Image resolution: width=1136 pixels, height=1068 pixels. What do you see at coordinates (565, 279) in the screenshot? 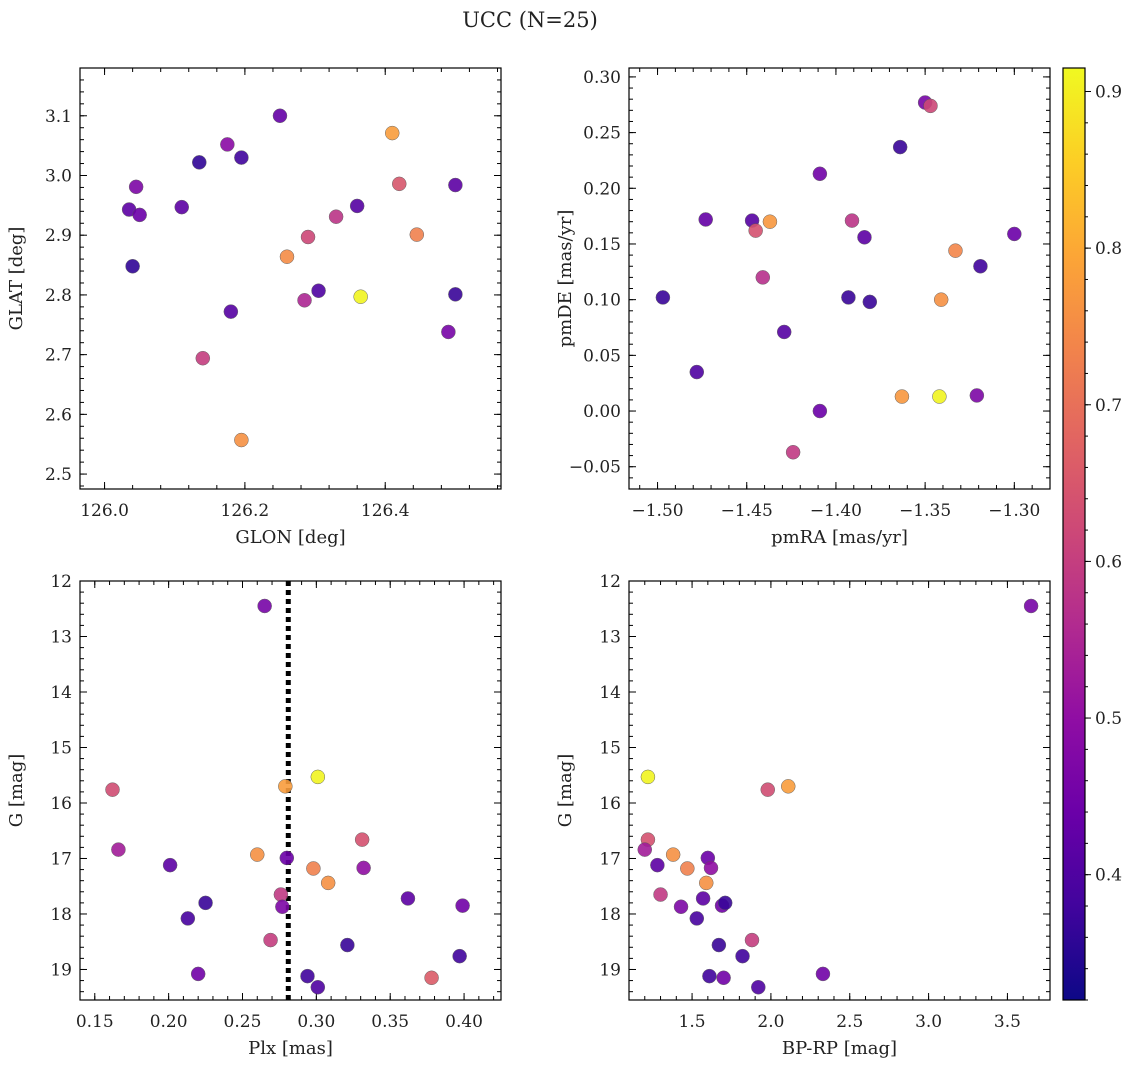
I see `y-axis-label: pmDE [mas/yr]` at bounding box center [565, 279].